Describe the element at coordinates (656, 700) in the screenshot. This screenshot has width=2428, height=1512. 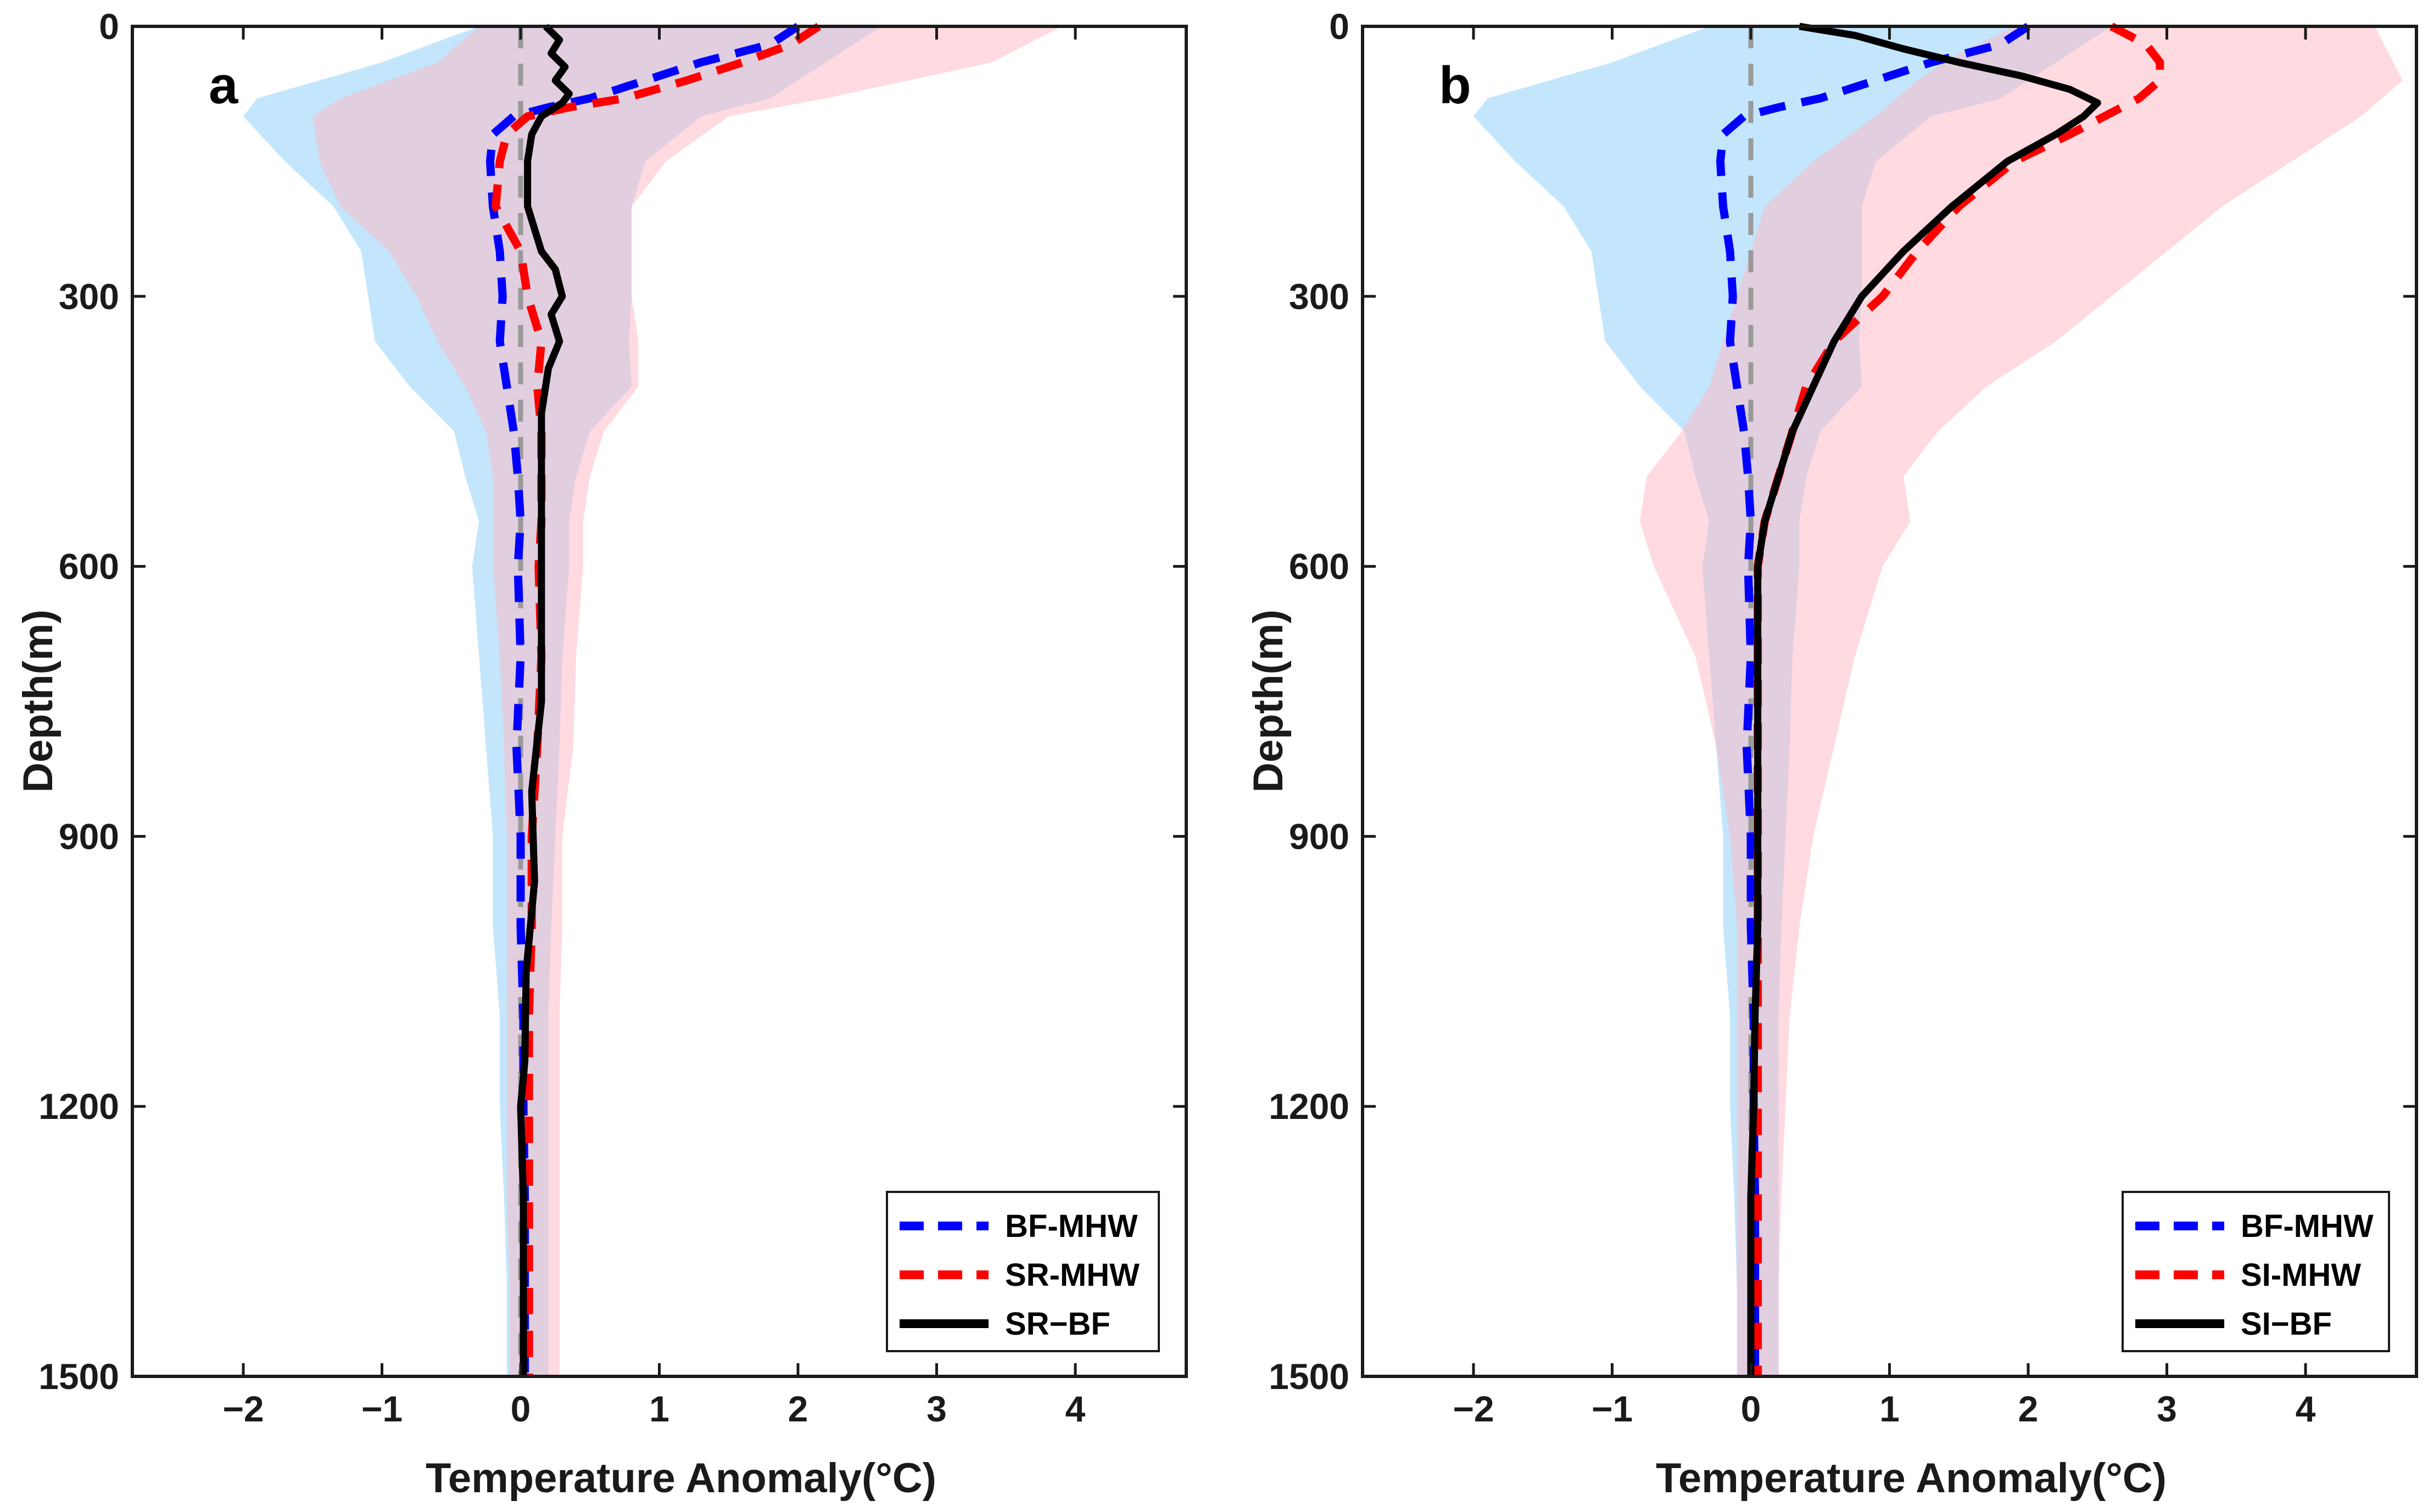
I see `series-line-sr-mhw` at that location.